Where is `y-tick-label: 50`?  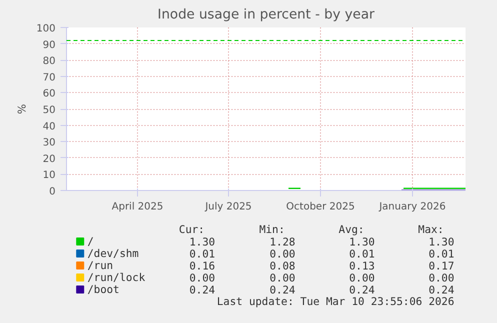 y-tick-label: 50 is located at coordinates (49, 110).